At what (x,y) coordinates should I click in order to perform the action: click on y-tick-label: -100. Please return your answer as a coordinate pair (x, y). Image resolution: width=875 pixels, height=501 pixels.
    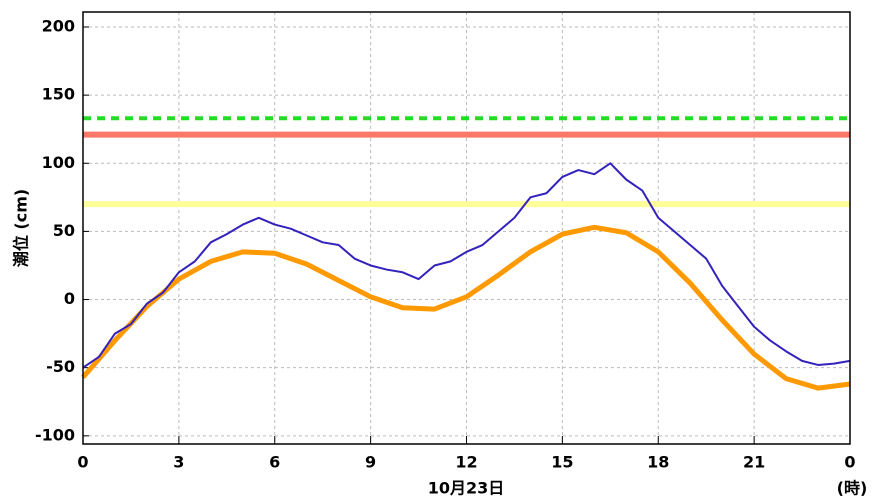
    Looking at the image, I should click on (55, 434).